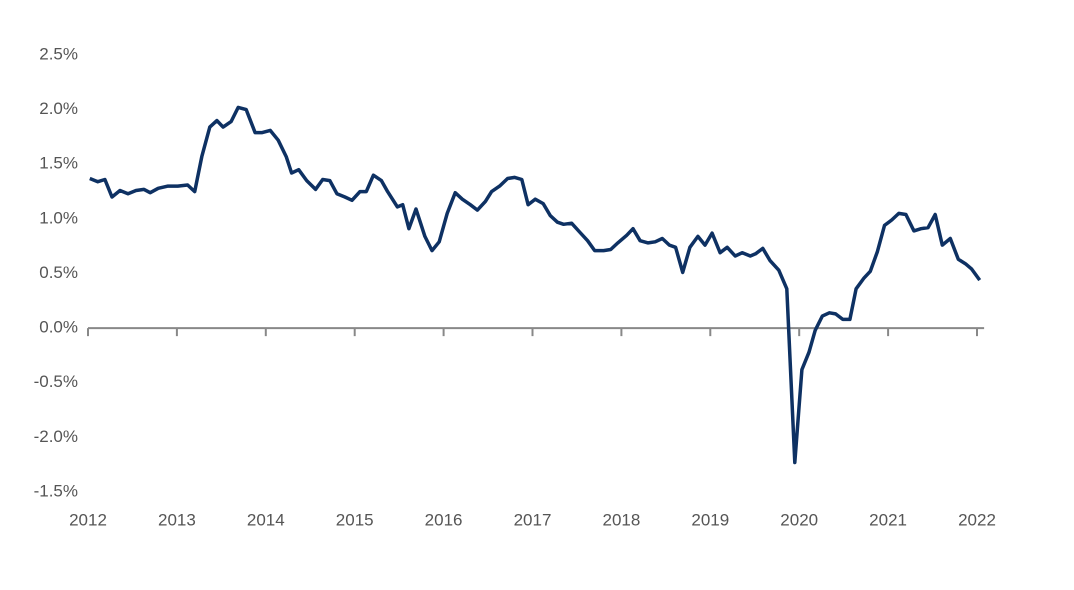 Image resolution: width=1074 pixels, height=590 pixels. What do you see at coordinates (58, 327) in the screenshot?
I see `y-tick-label: 0.0%` at bounding box center [58, 327].